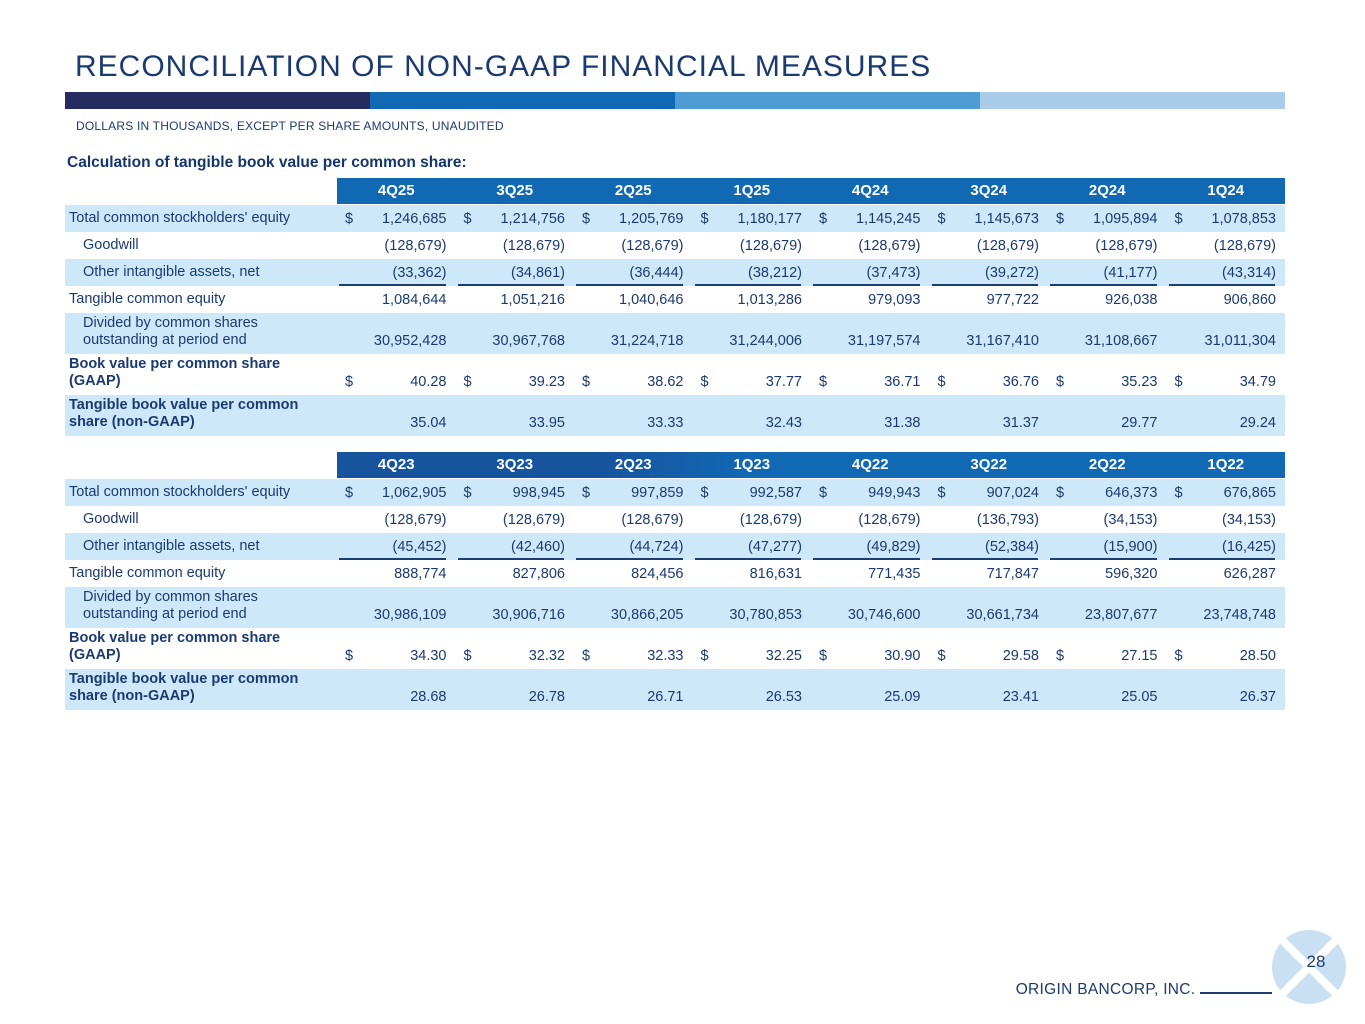  Describe the element at coordinates (546, 382) in the screenshot. I see `cell-value: 39.23` at that location.